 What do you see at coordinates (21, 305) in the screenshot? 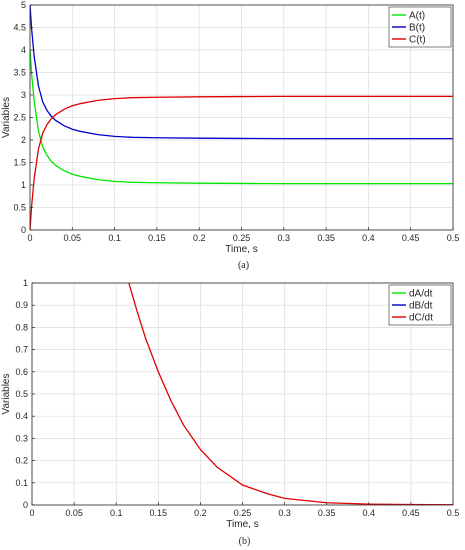
I see `y-tick-label: 0.9` at bounding box center [21, 305].